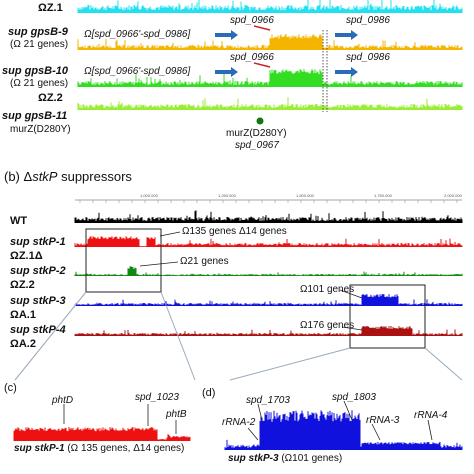 This screenshot has width=474, height=474. What do you see at coordinates (383, 195) in the screenshot?
I see `tick-label: 1,750,000` at bounding box center [383, 195].